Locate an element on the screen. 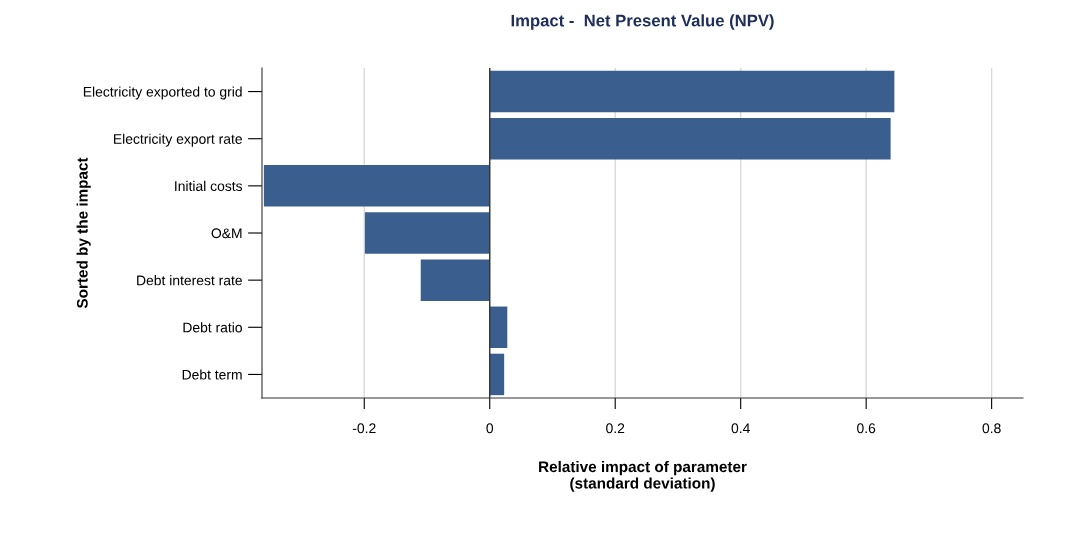 The width and height of the screenshot is (1073, 533). y-tick-label: O&M is located at coordinates (226, 233).